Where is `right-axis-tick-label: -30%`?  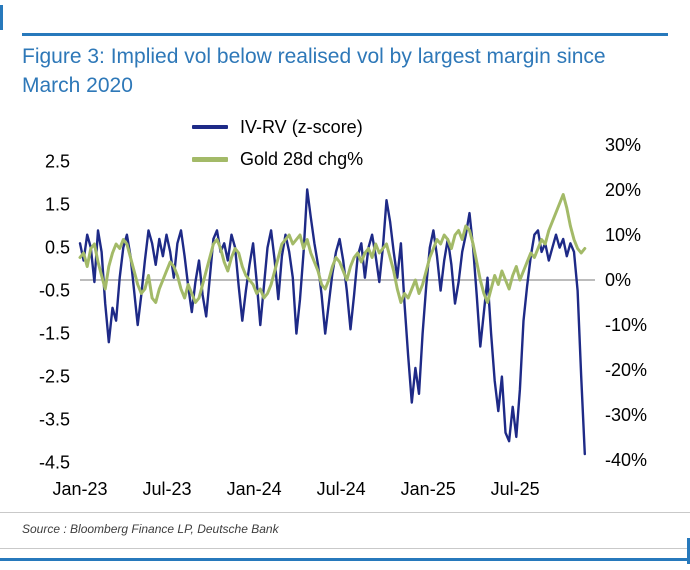 right-axis-tick-label: -30% is located at coordinates (626, 415).